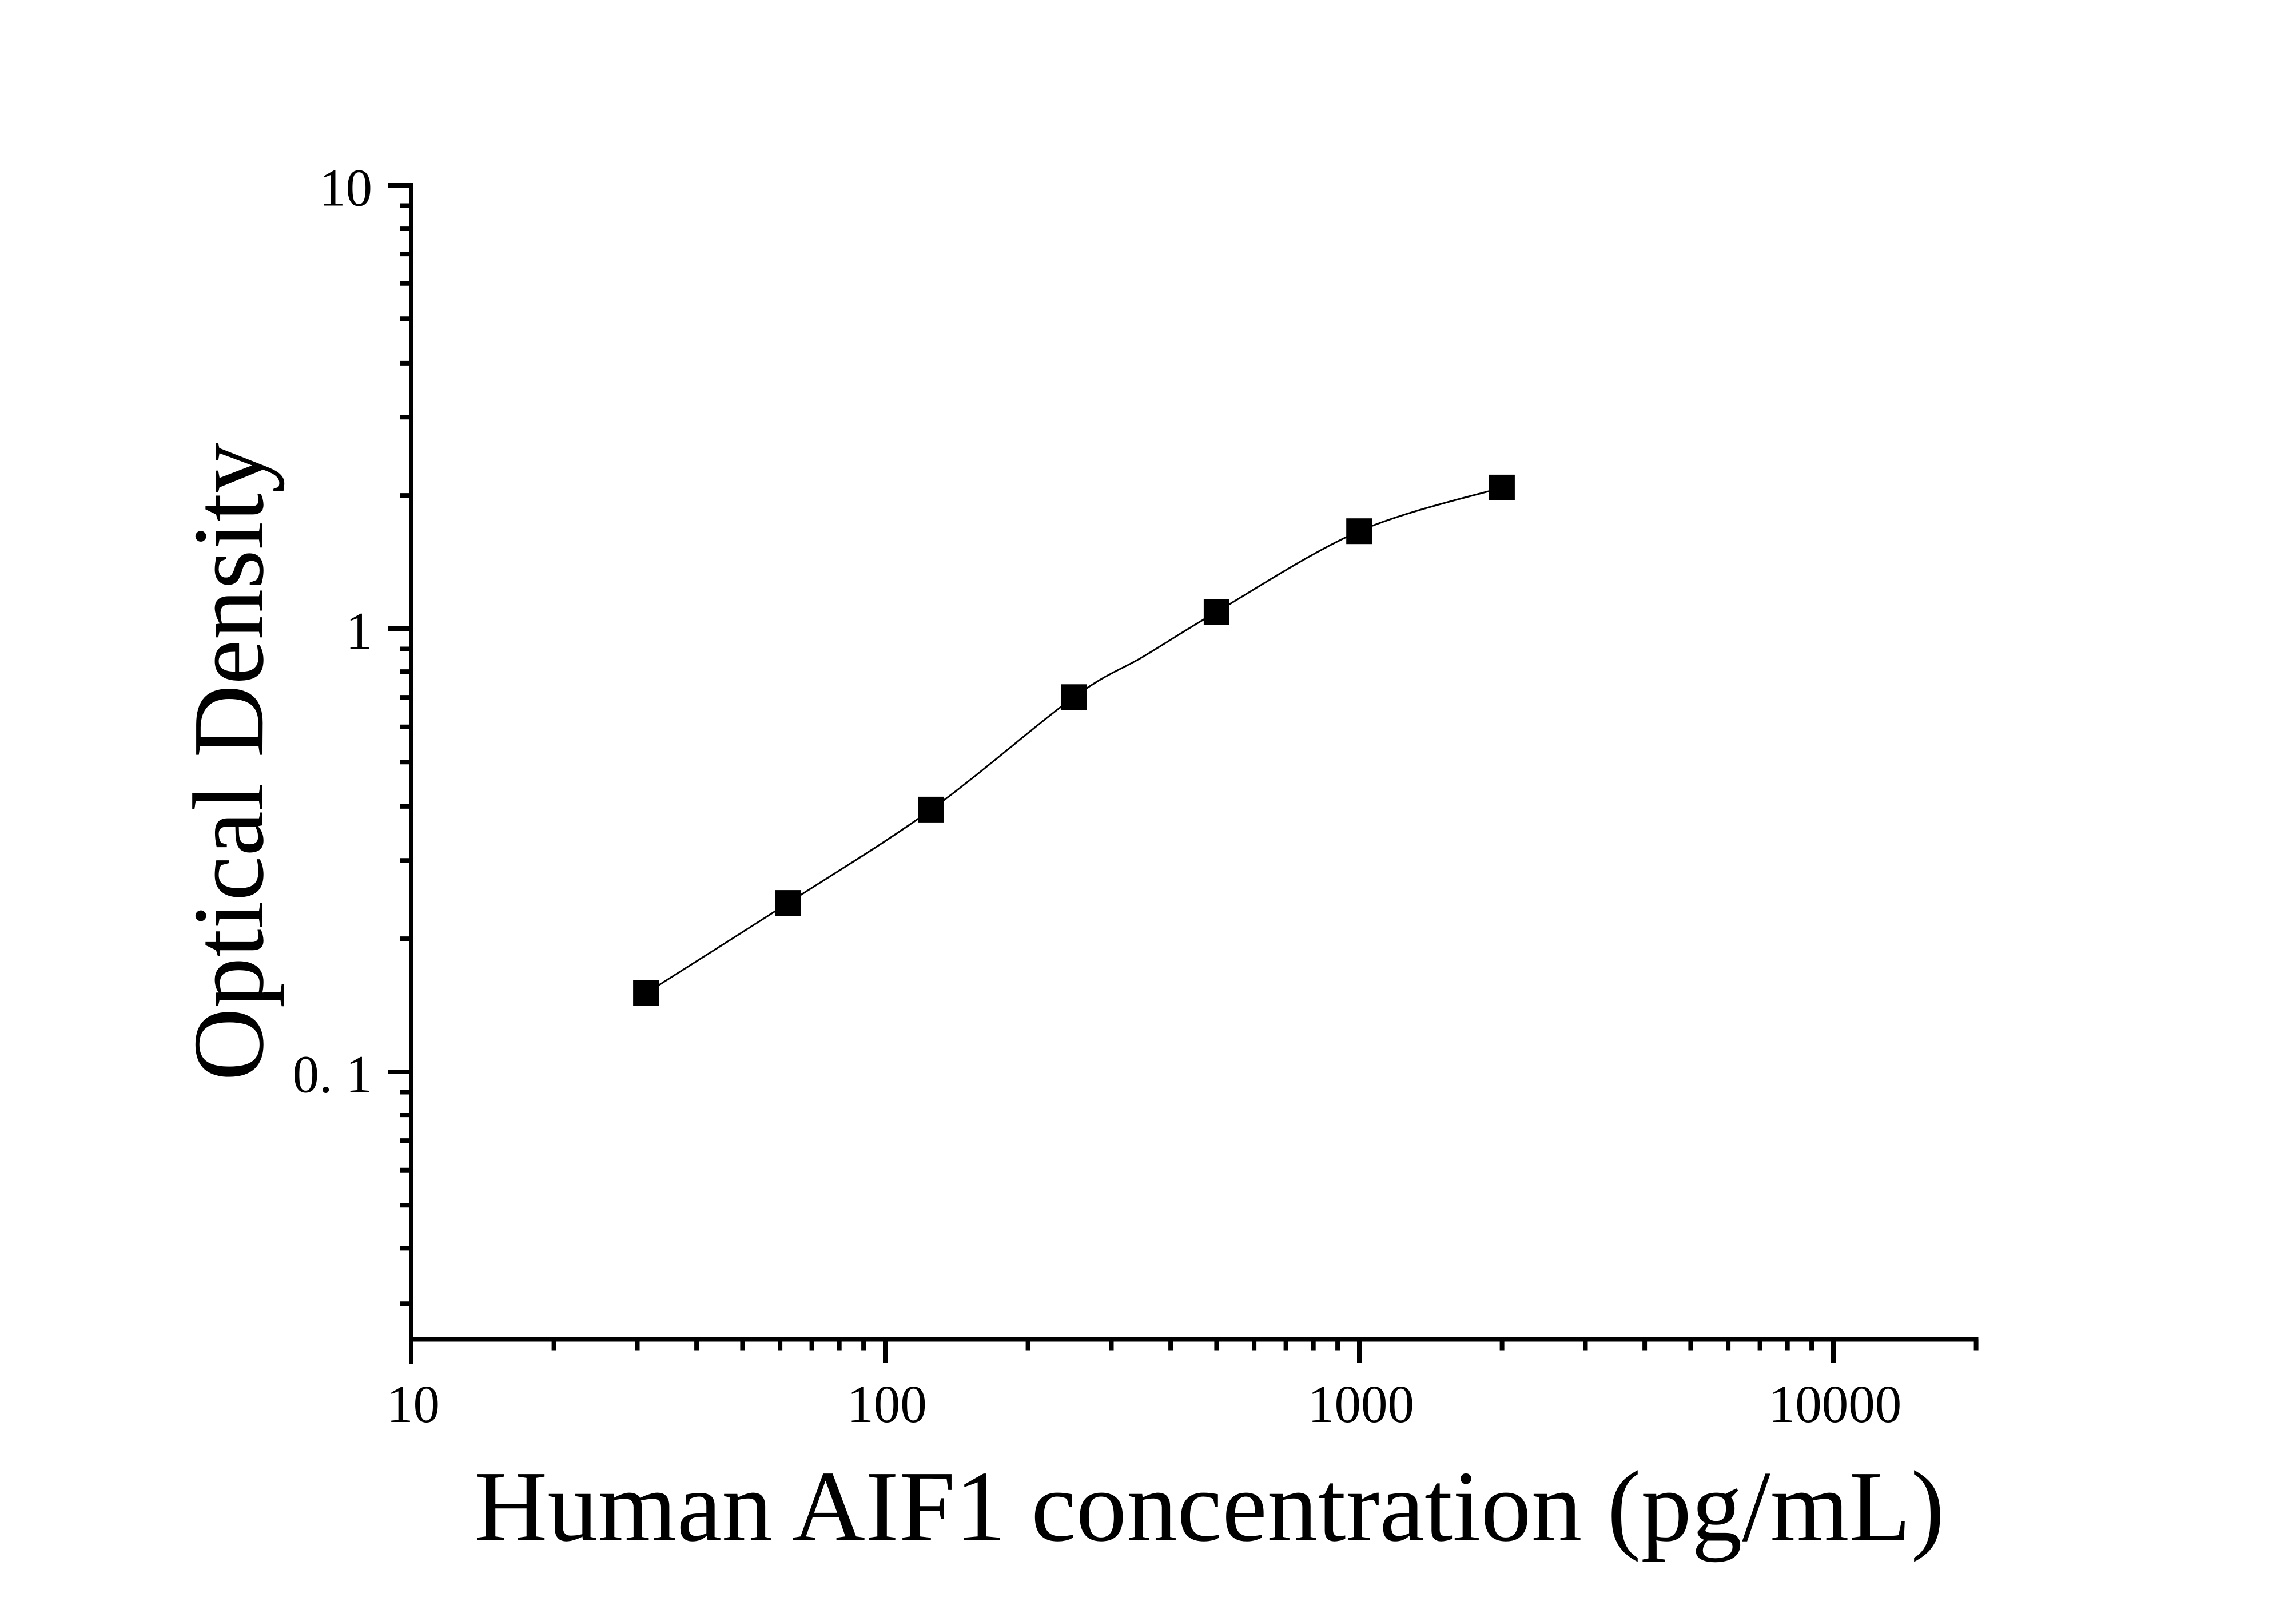 This screenshot has width=2296, height=1605. What do you see at coordinates (229, 762) in the screenshot?
I see `svg-text: Optical Density` at bounding box center [229, 762].